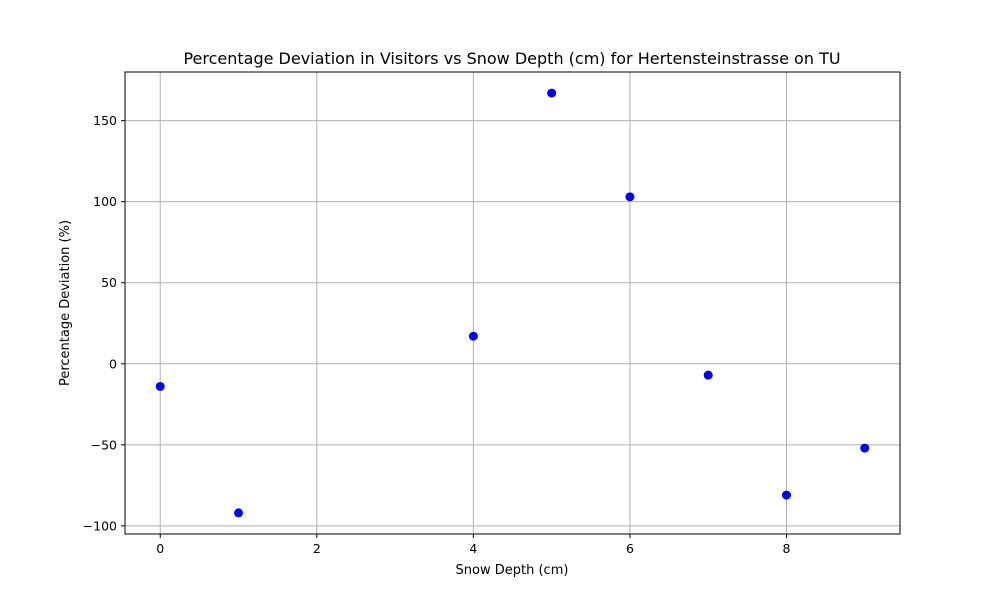  Describe the element at coordinates (100, 525) in the screenshot. I see `y-tick-label: −100` at that location.